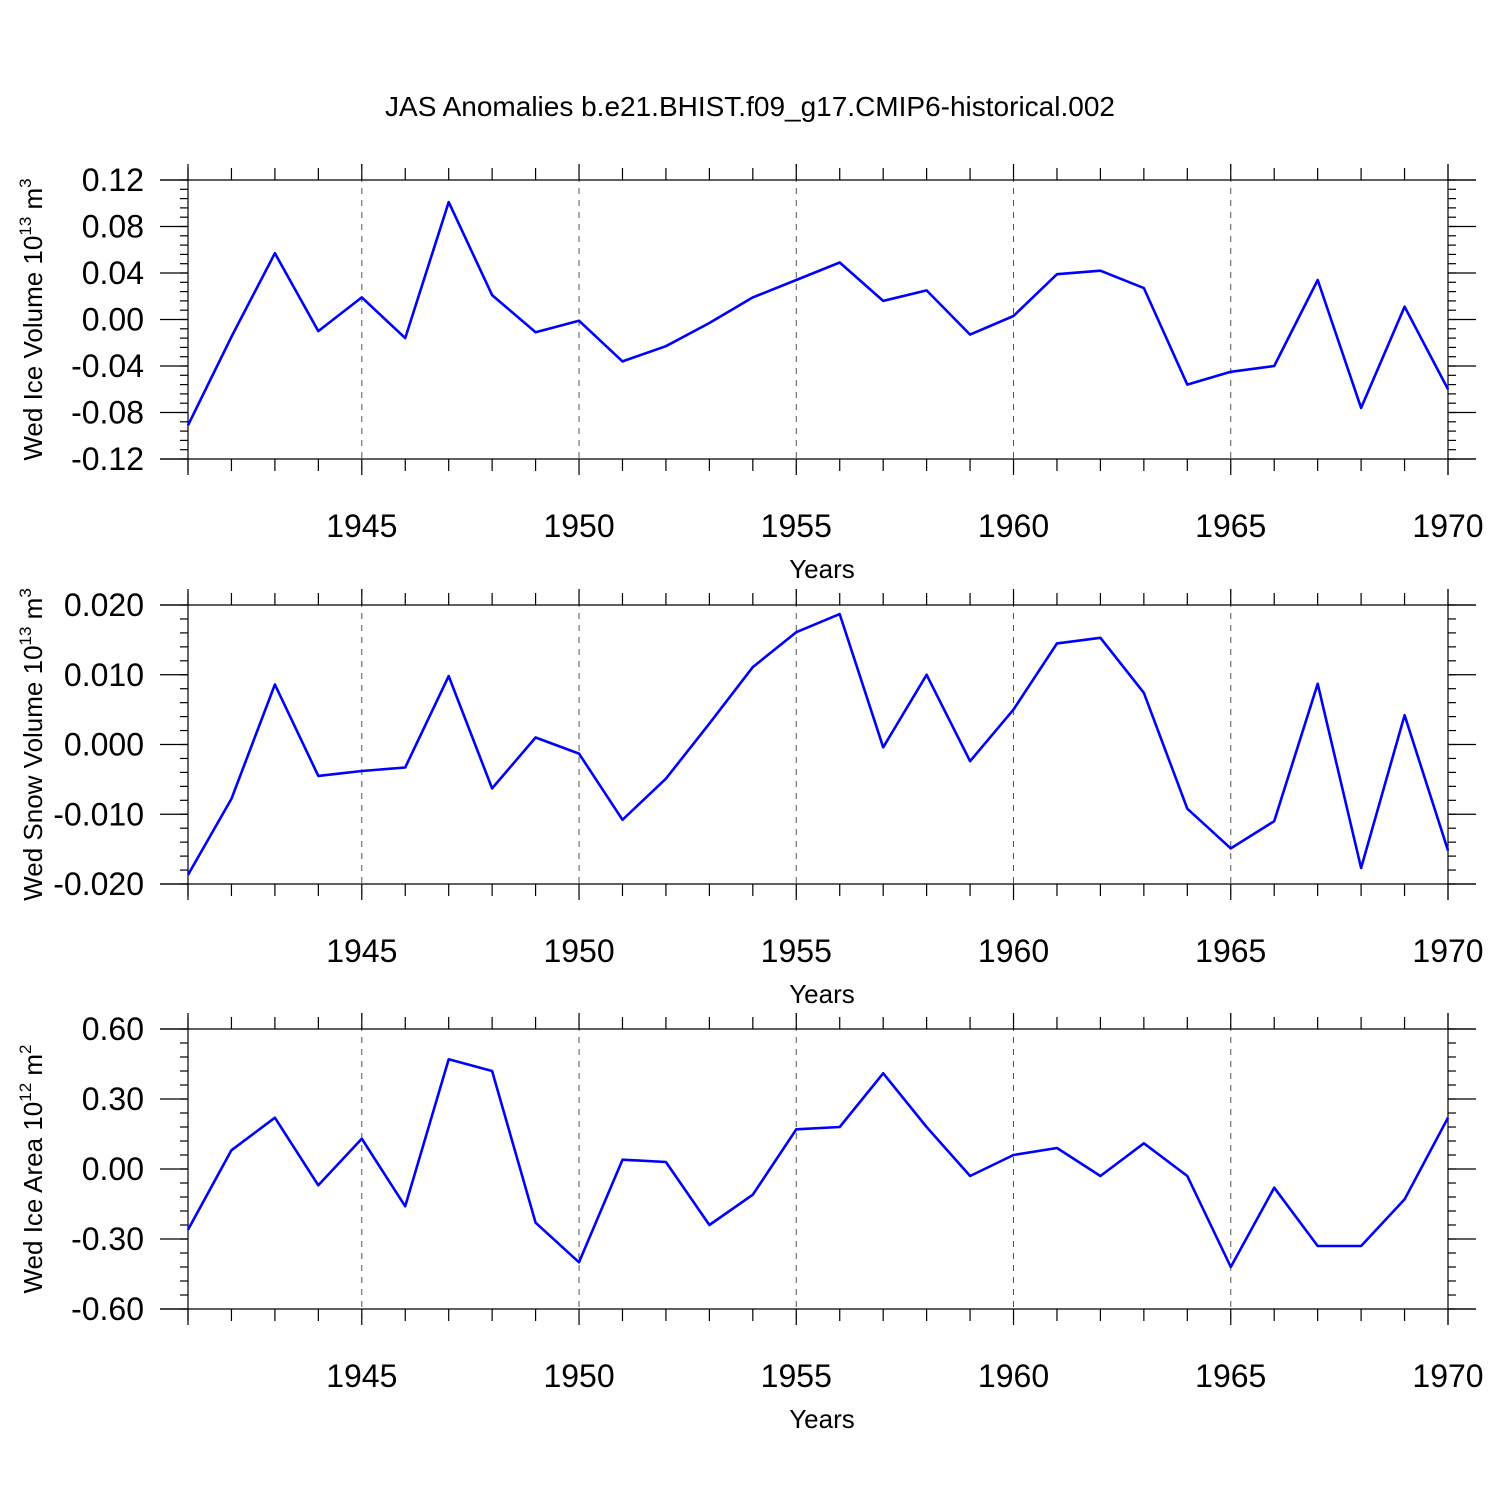 The width and height of the screenshot is (1500, 1500). What do you see at coordinates (113, 227) in the screenshot?
I see `y-tick-label: 0.08` at bounding box center [113, 227].